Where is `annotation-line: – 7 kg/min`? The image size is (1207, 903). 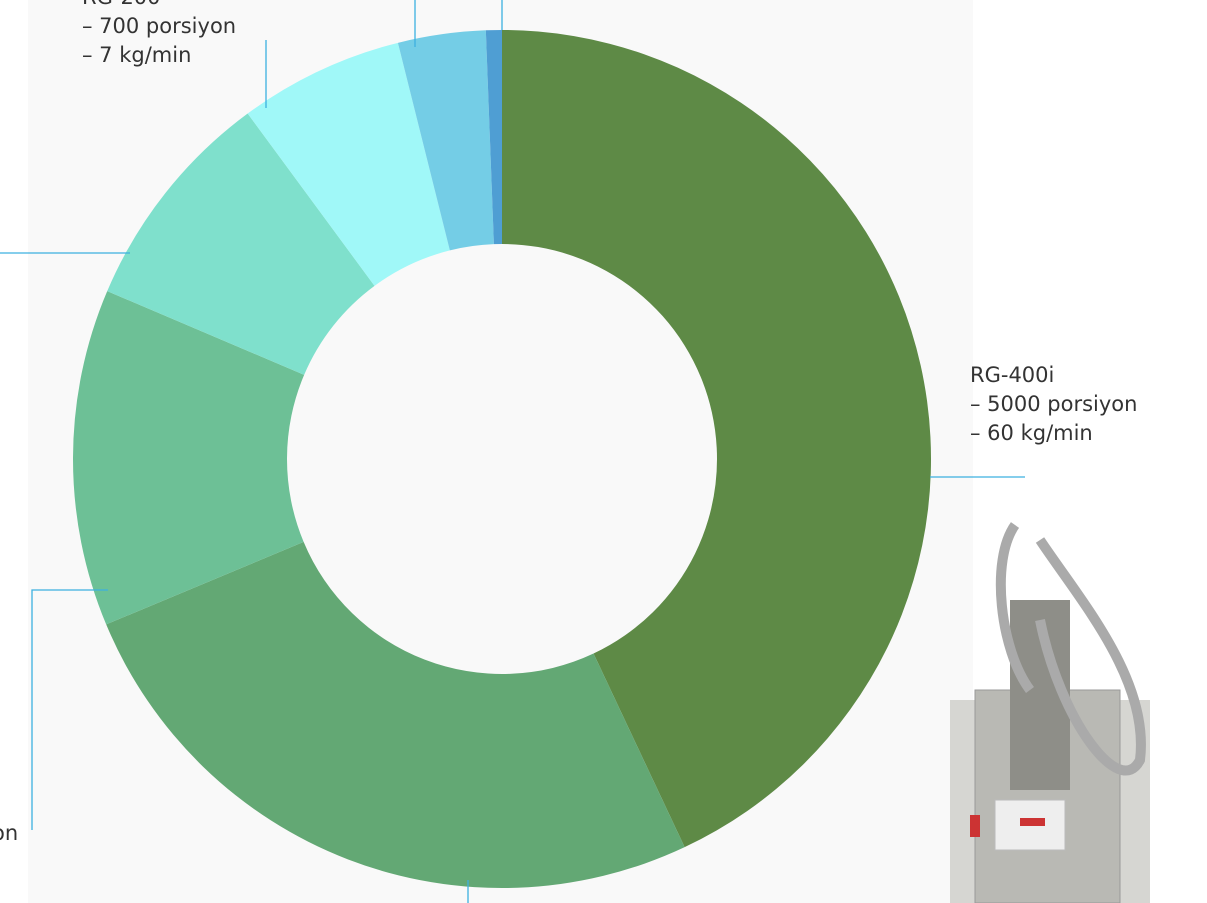
annotation-line: – 7 kg/min is located at coordinates (136, 55).